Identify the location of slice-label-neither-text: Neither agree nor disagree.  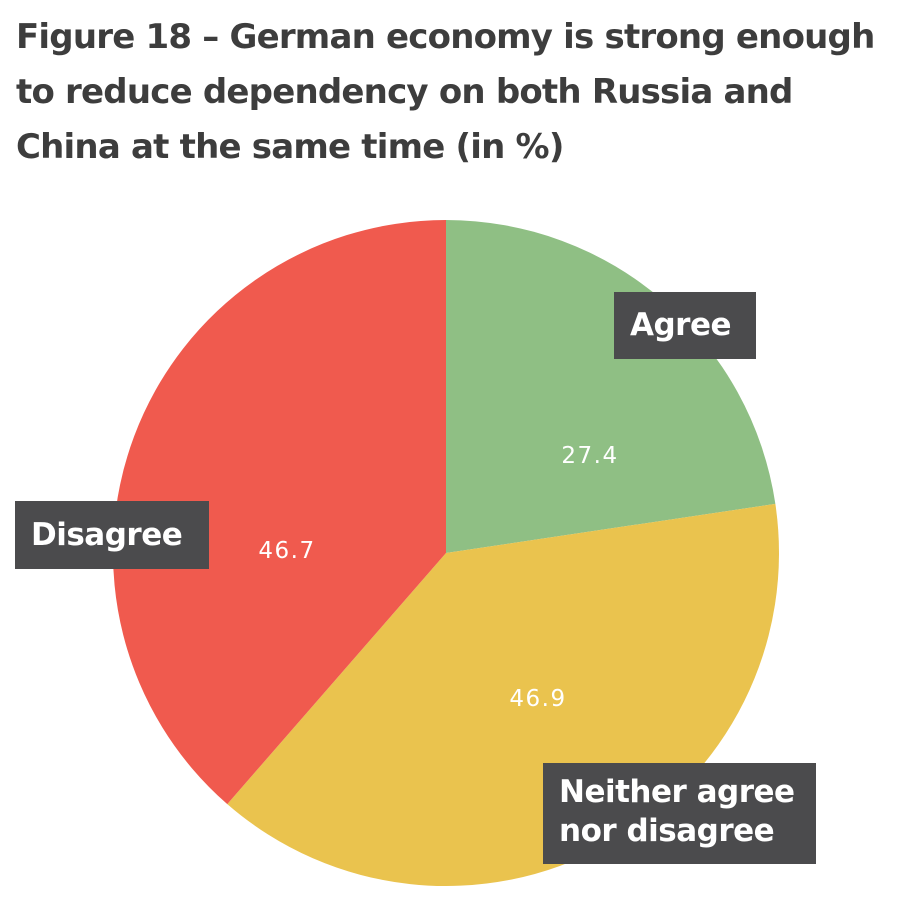
(677, 811).